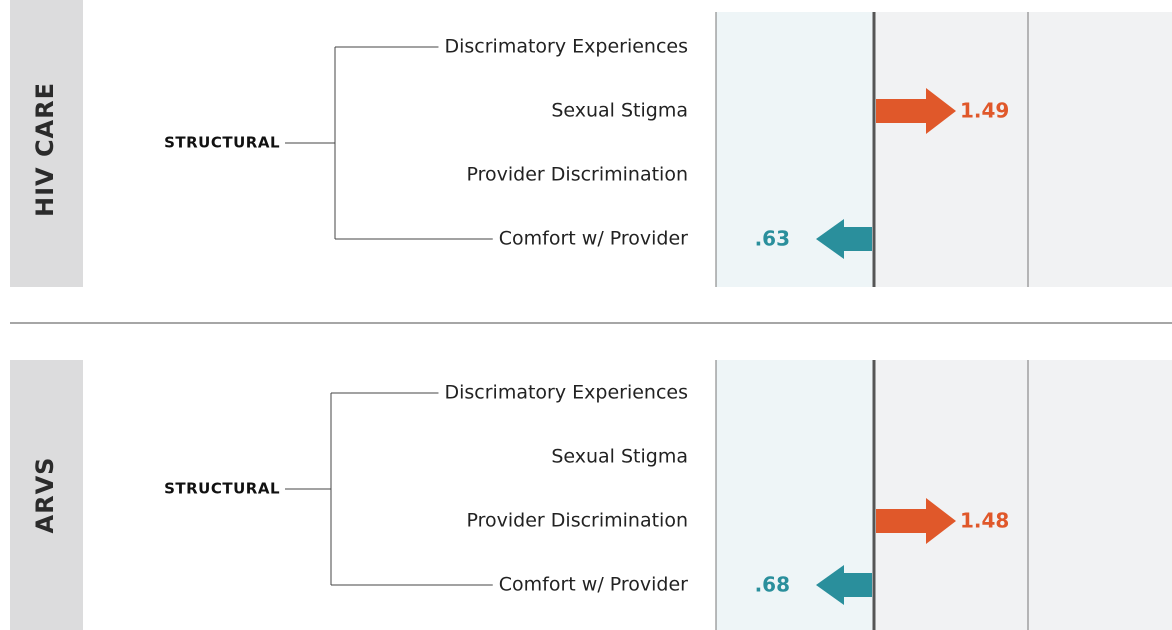 The width and height of the screenshot is (1172, 630). I want to click on value-label: 1.48, so click(984, 521).